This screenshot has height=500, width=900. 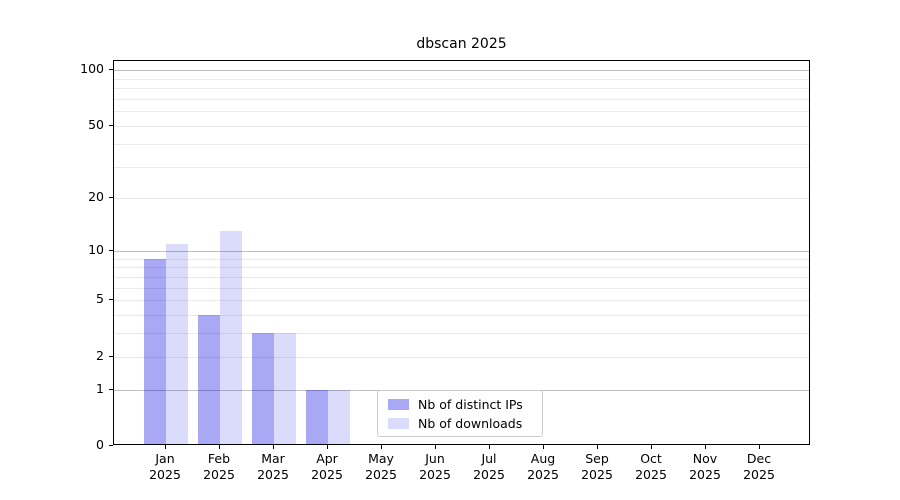 I want to click on x-tick-label-nov: Nov 2025, so click(x=705, y=467).